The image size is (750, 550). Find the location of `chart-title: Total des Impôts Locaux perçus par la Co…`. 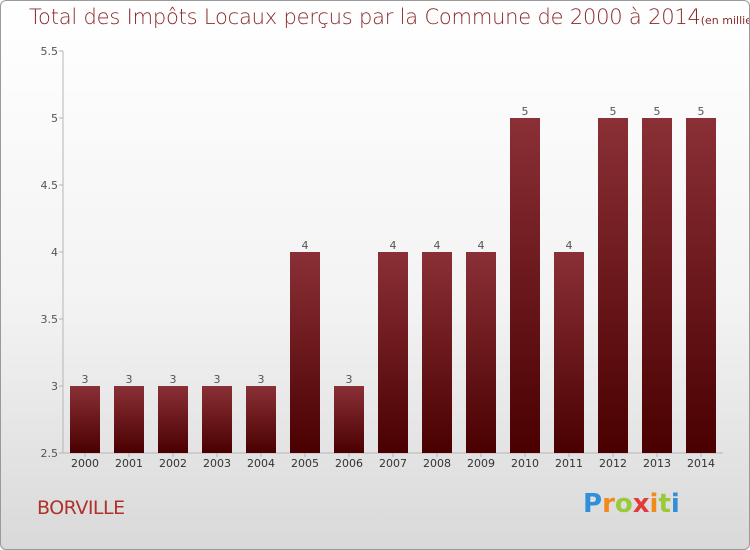

chart-title: Total des Impôts Locaux perçus par la Co… is located at coordinates (389, 17).